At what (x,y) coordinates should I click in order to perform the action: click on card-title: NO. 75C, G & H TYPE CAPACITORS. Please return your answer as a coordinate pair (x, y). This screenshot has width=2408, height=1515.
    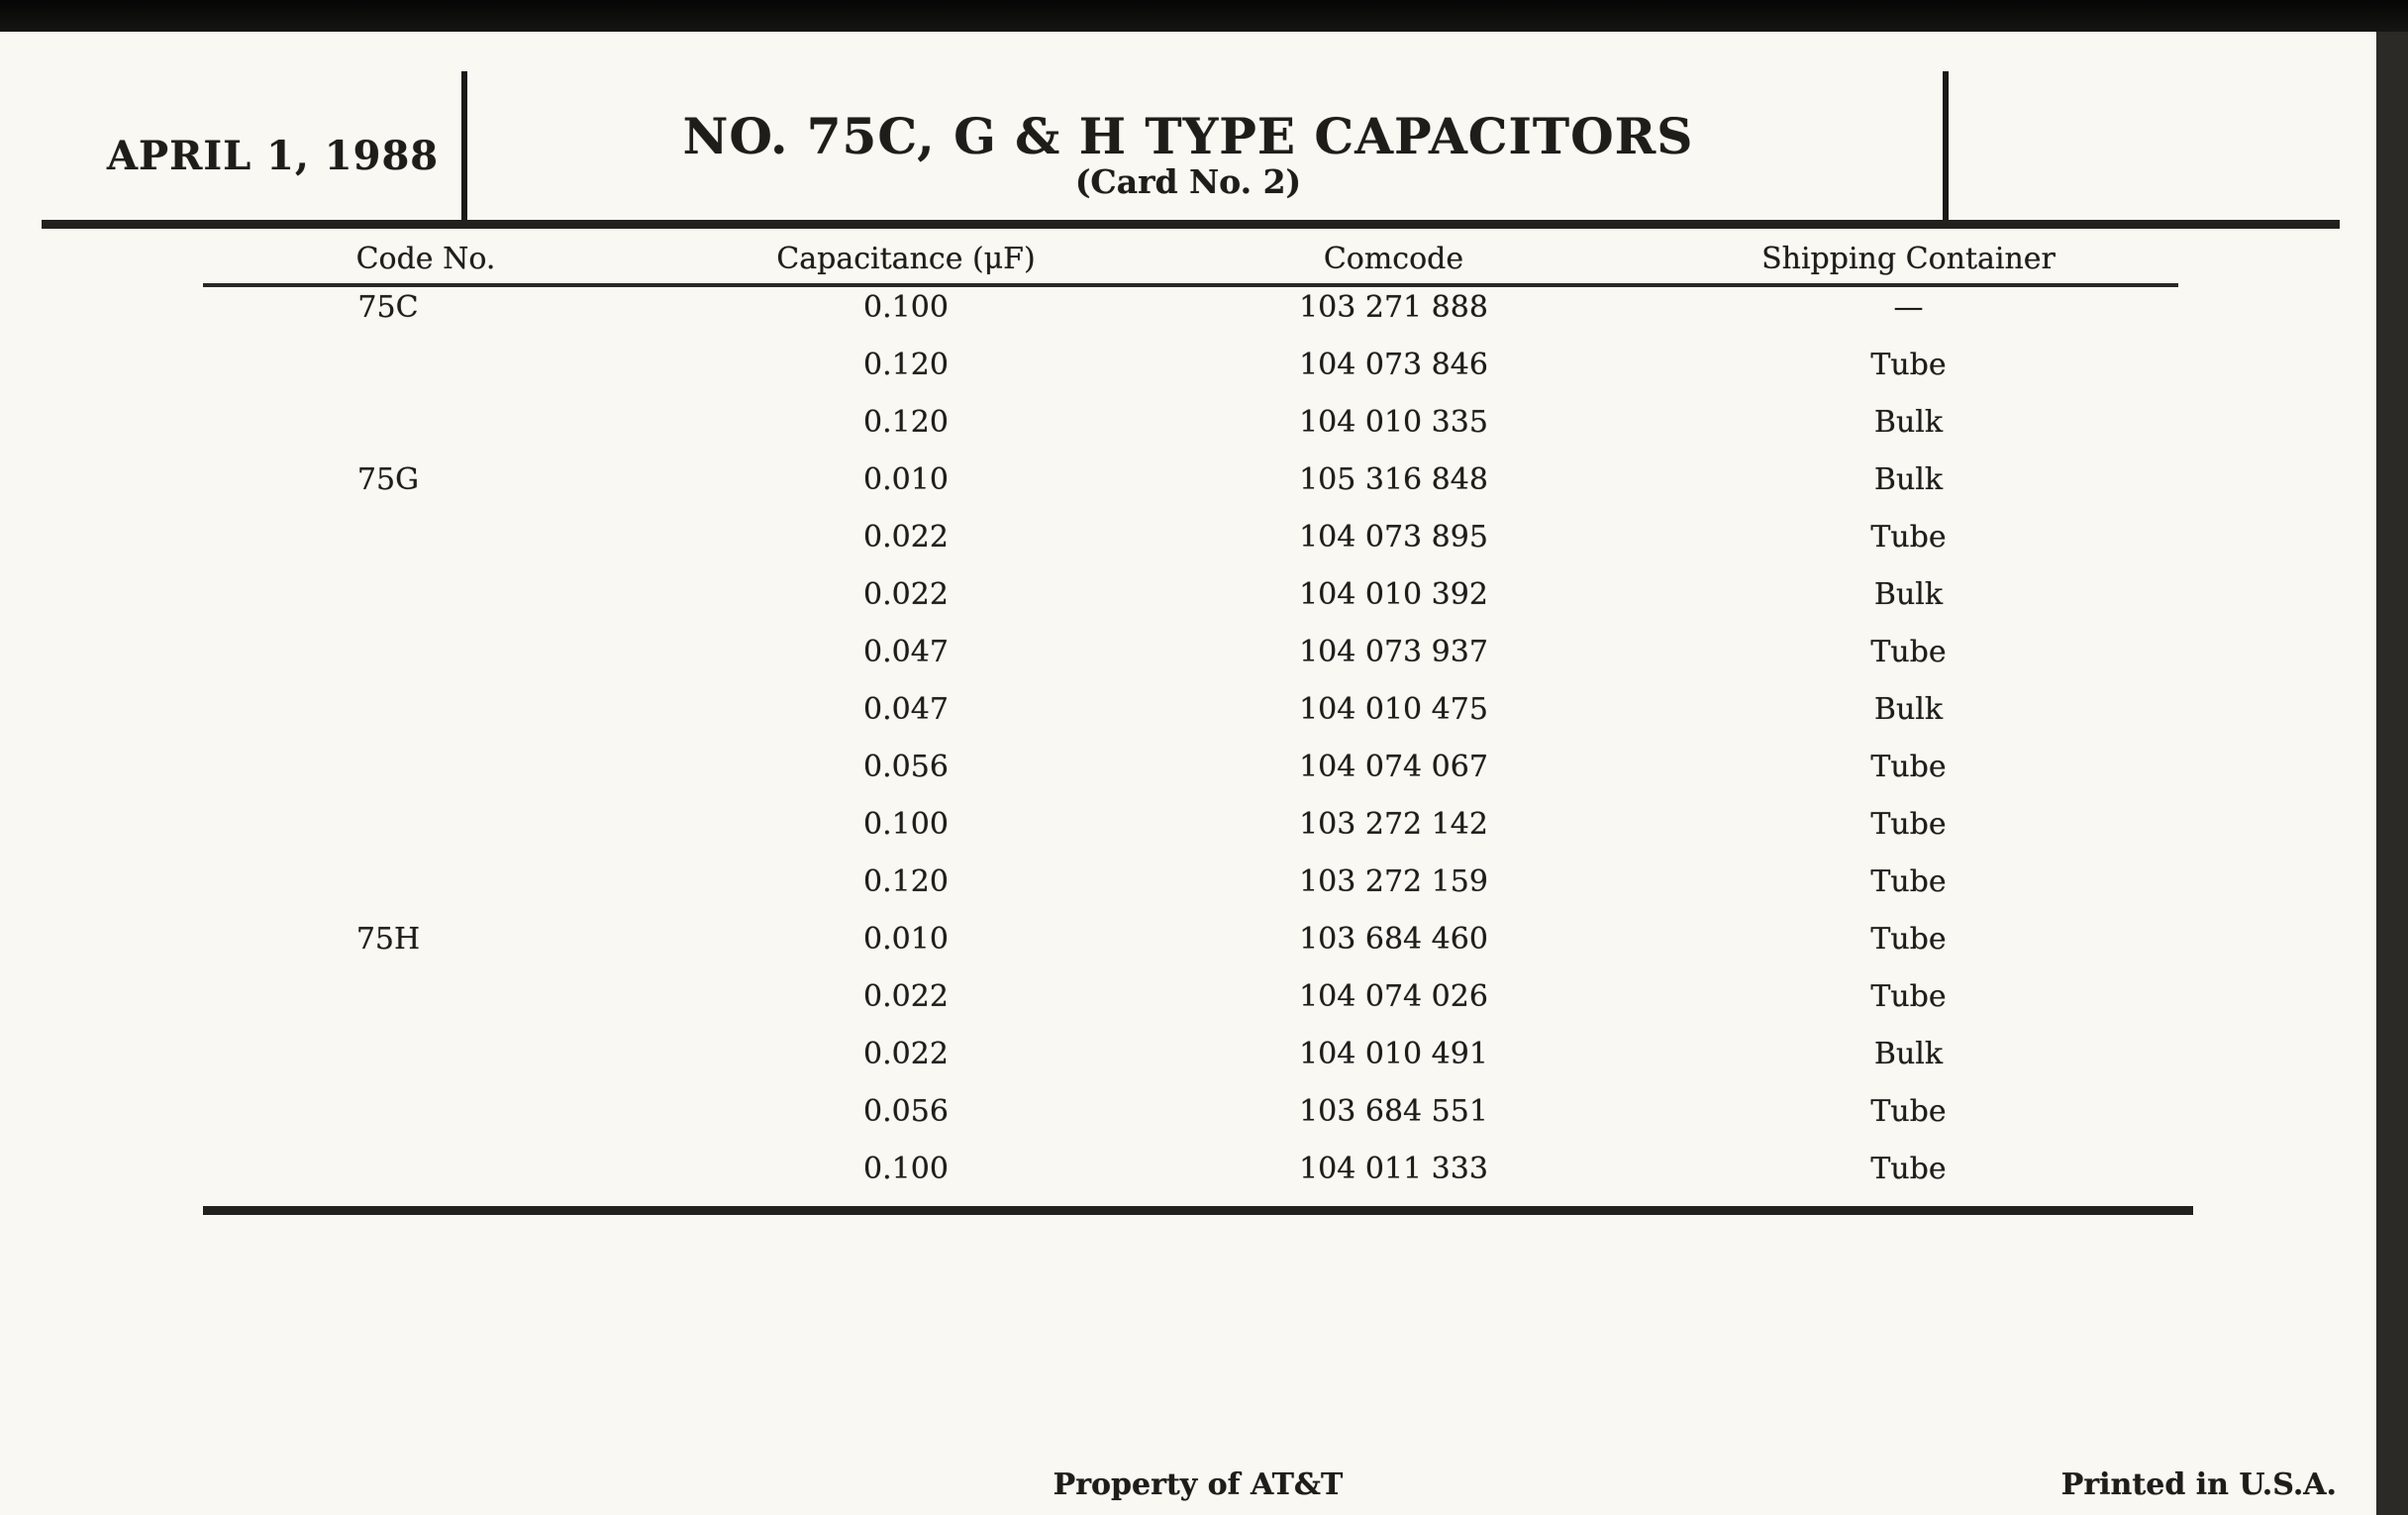
    Looking at the image, I should click on (1188, 136).